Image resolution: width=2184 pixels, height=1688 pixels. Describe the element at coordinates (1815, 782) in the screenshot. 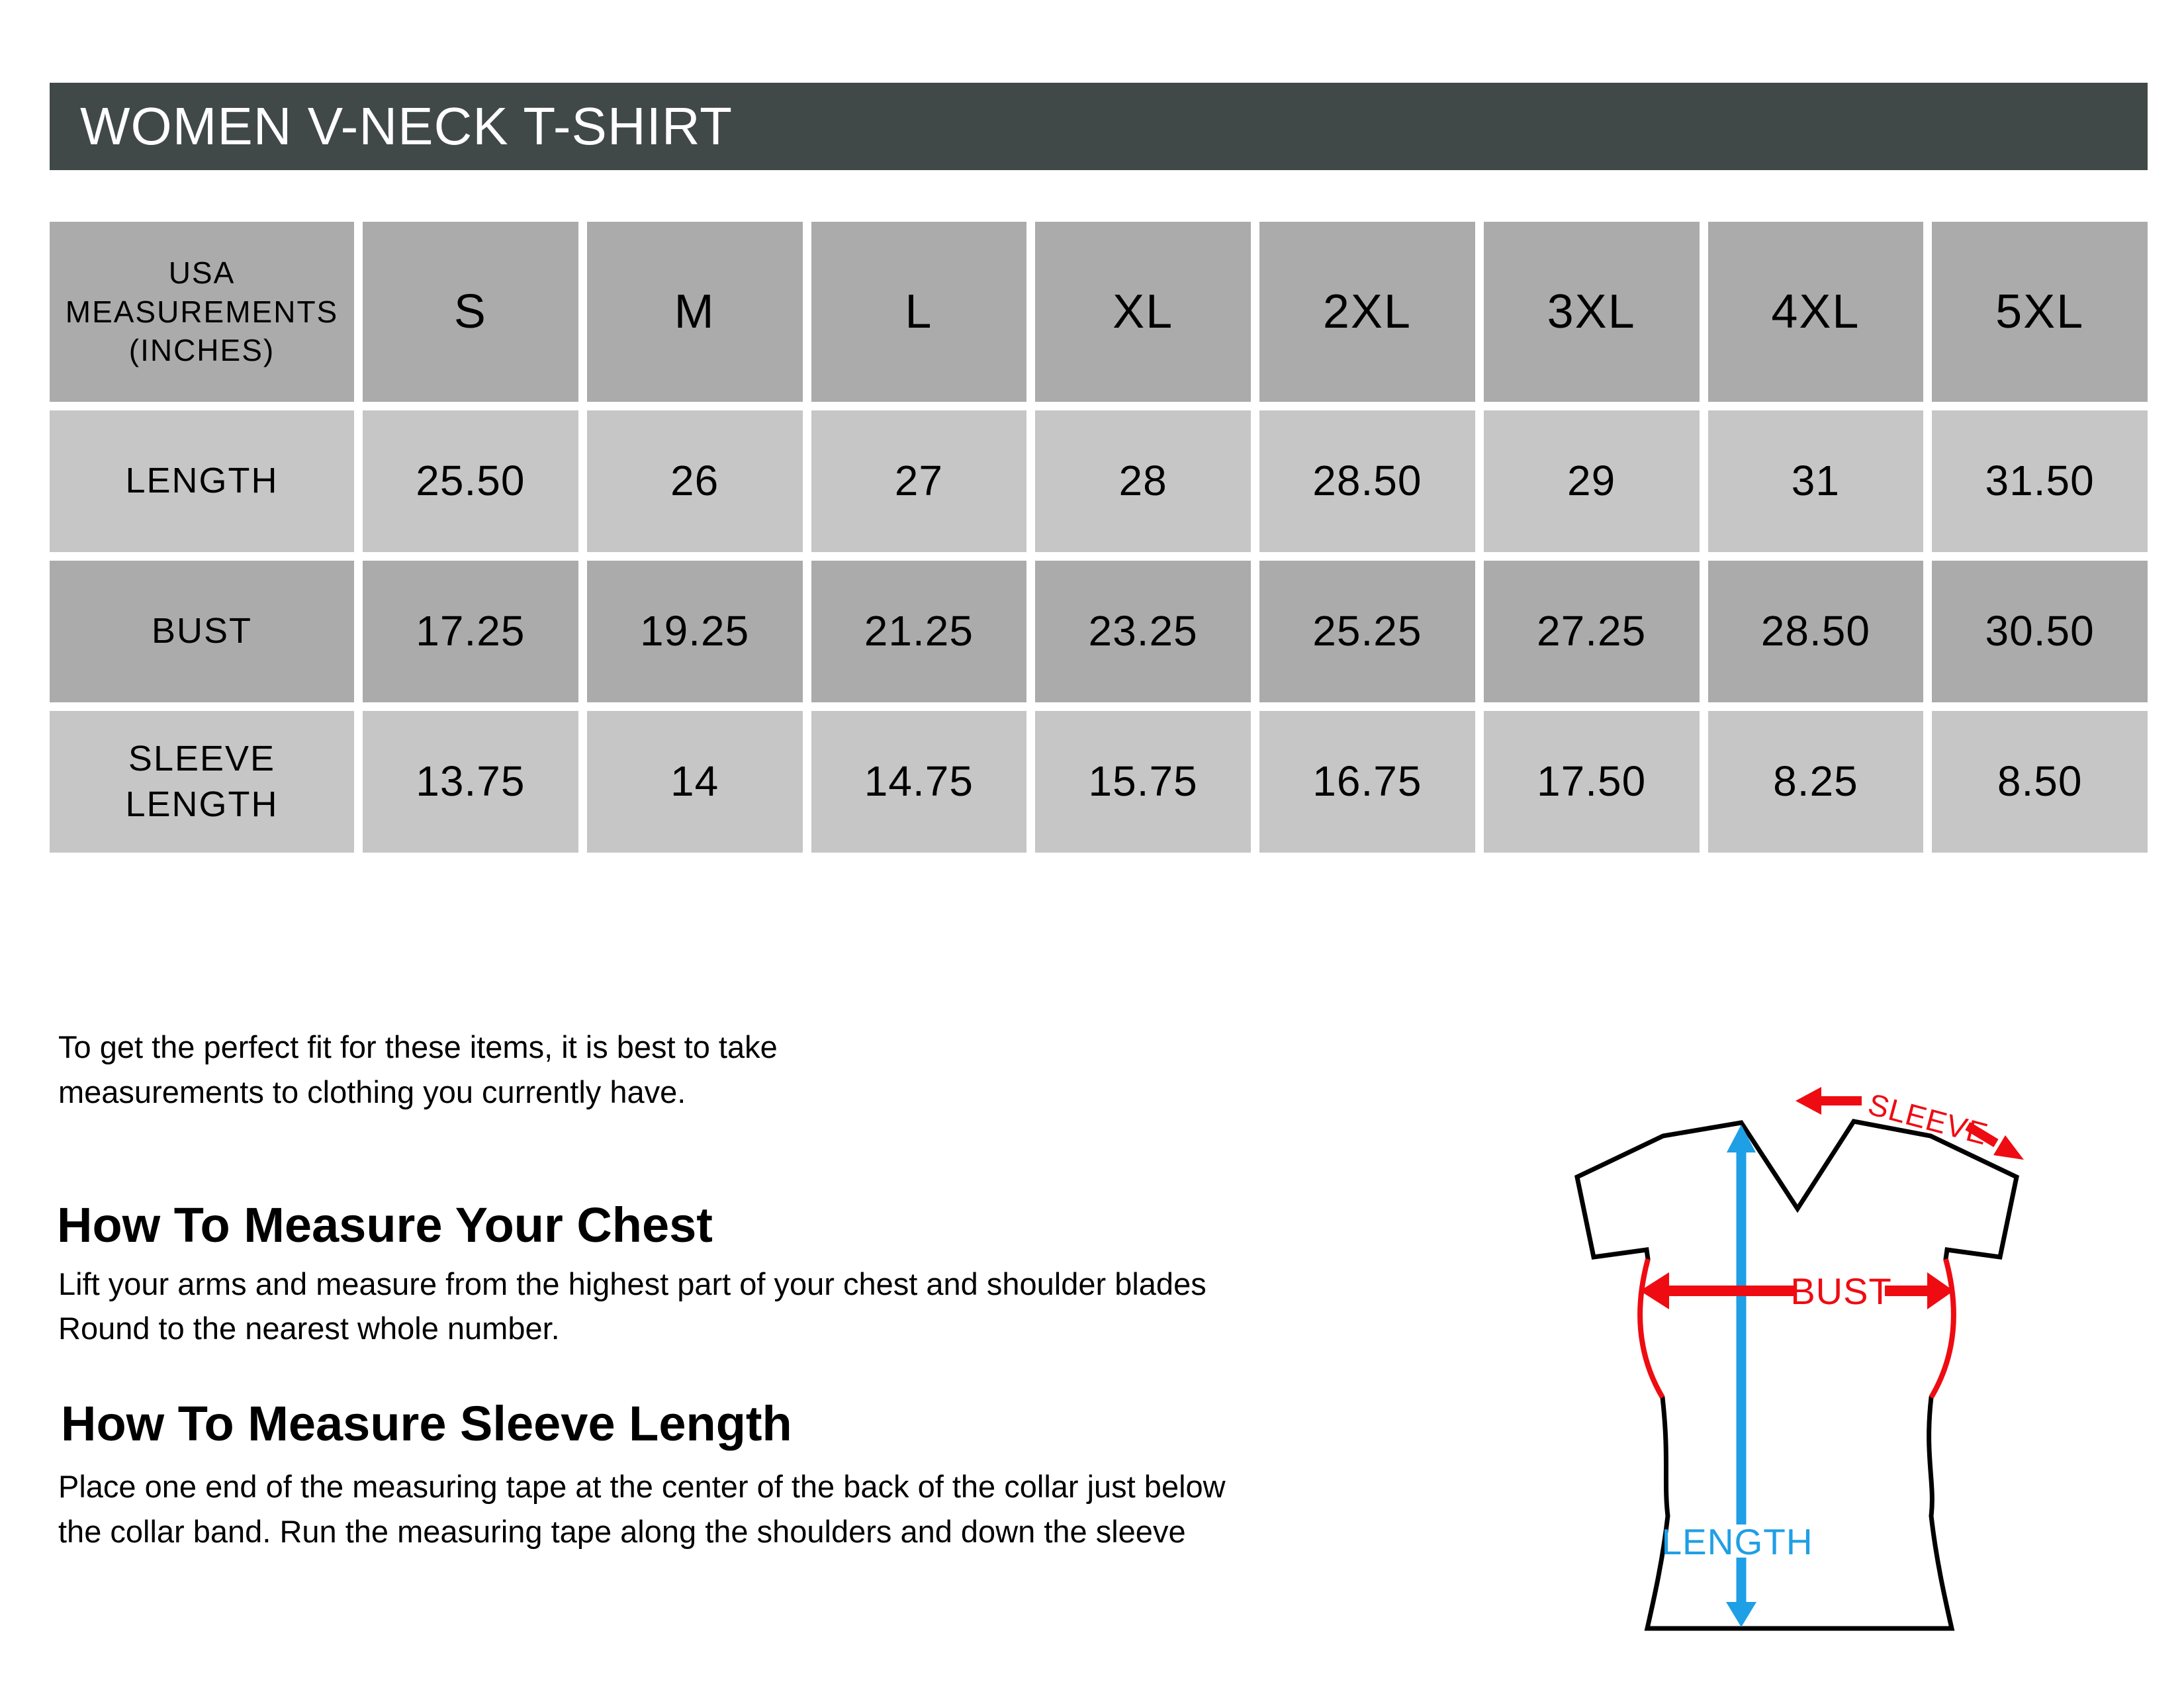

I see `cell-sleeve-4xl: 8.25` at that location.